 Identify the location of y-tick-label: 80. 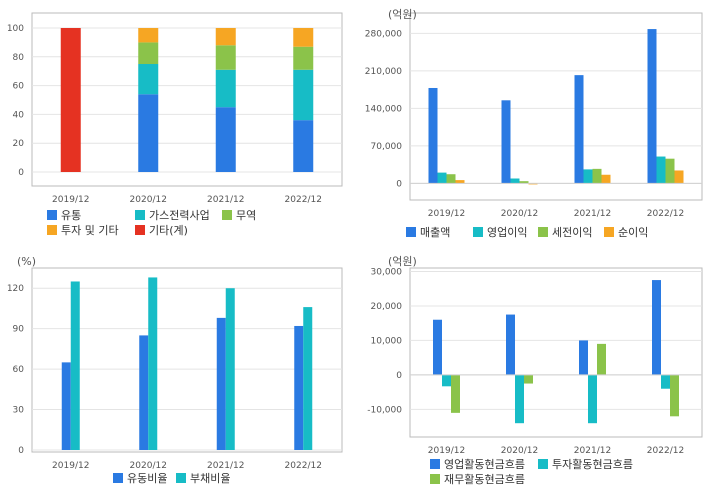
(19, 58).